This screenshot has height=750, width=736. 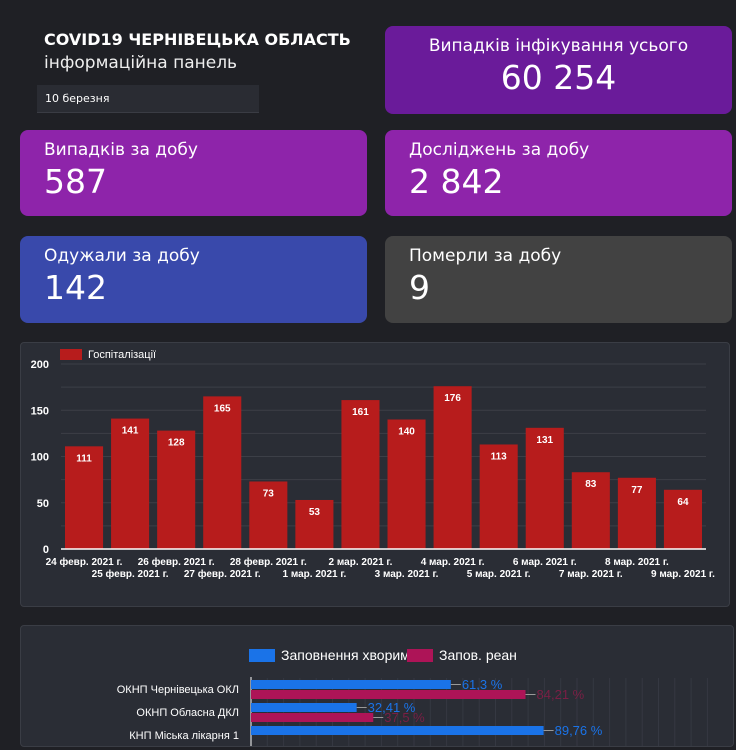 I want to click on page-title: COVID19 ЧЕРНІВЕЦЬКА ОБЛАСТЬ, so click(x=197, y=39).